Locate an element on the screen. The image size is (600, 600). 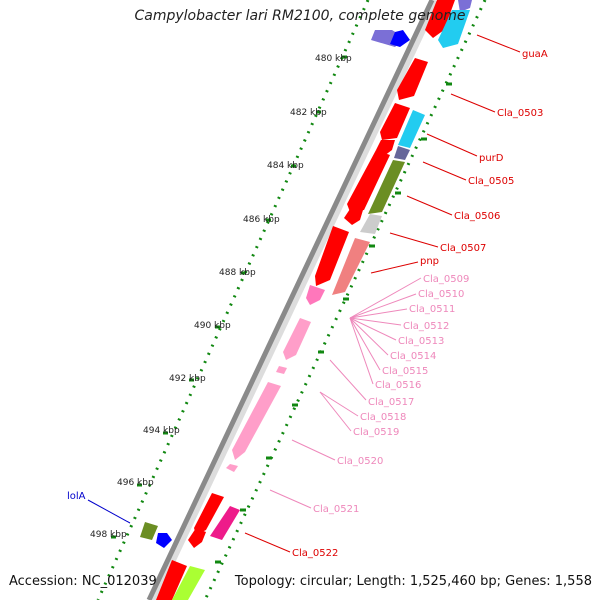
gene-label: Cla_0518 is located at coordinates (383, 417).